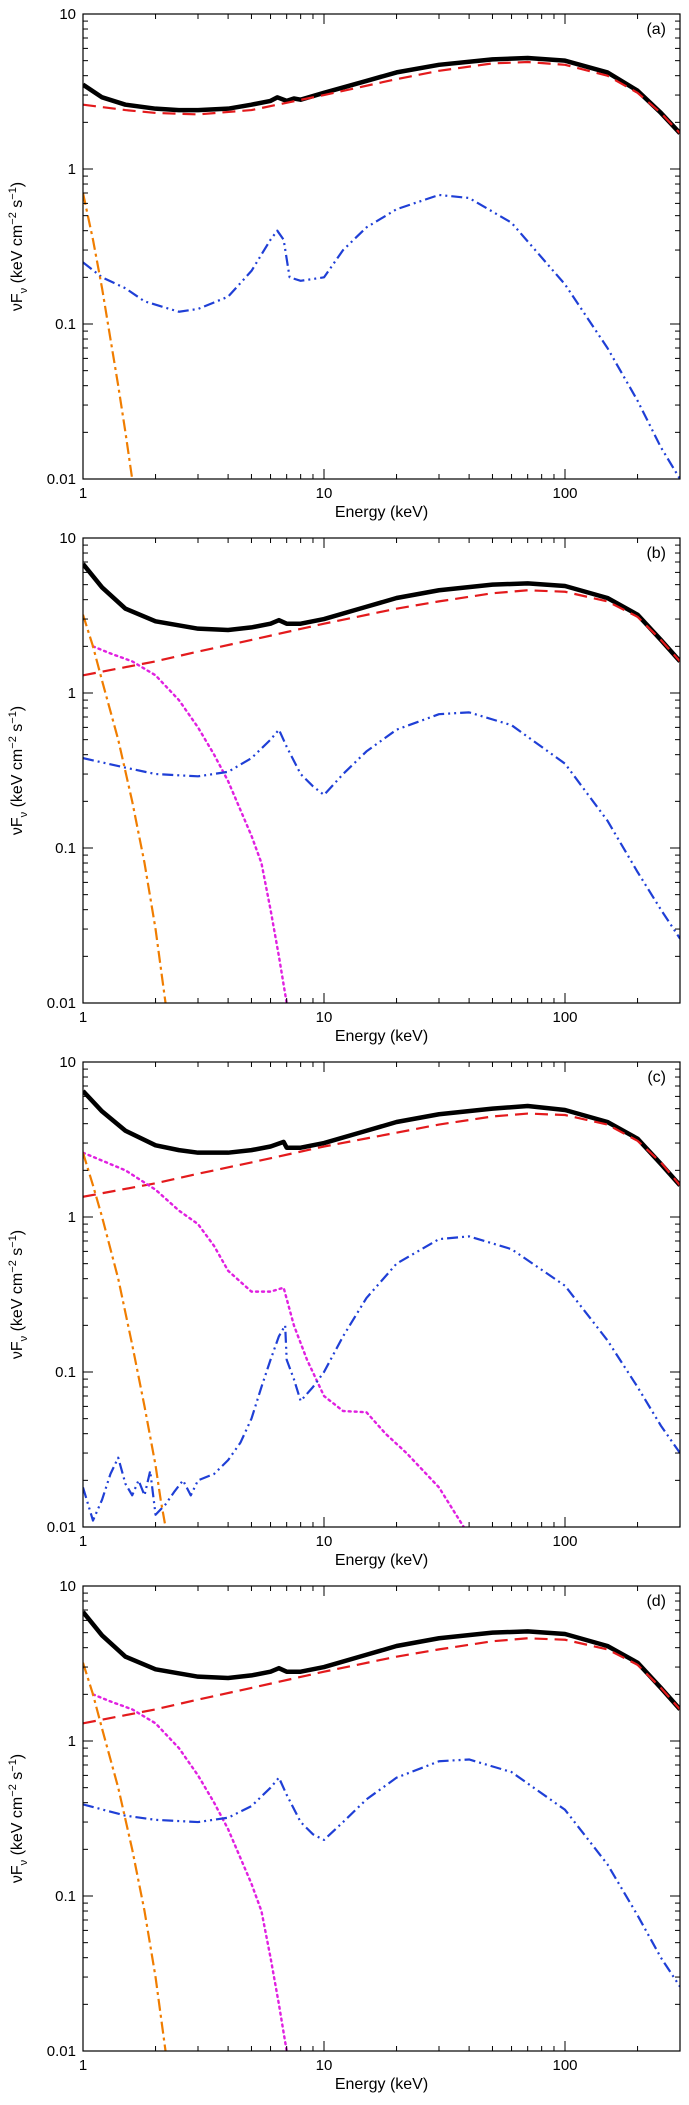 Image resolution: width=689 pixels, height=2105 pixels. Describe the element at coordinates (656, 553) in the screenshot. I see `panel-label: (b)` at that location.